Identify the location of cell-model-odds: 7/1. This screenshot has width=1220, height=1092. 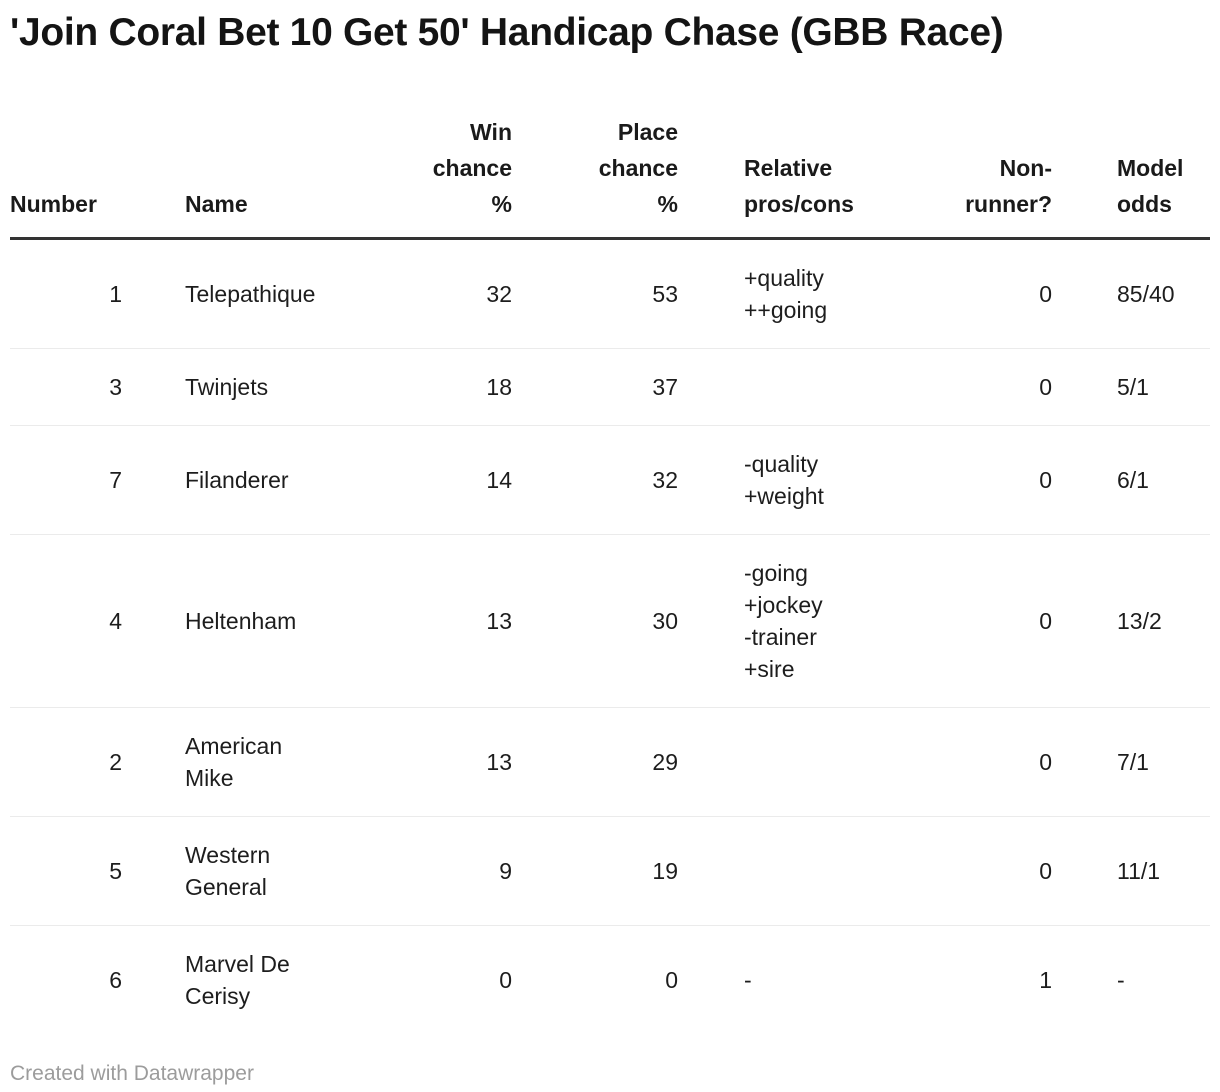
(1133, 762).